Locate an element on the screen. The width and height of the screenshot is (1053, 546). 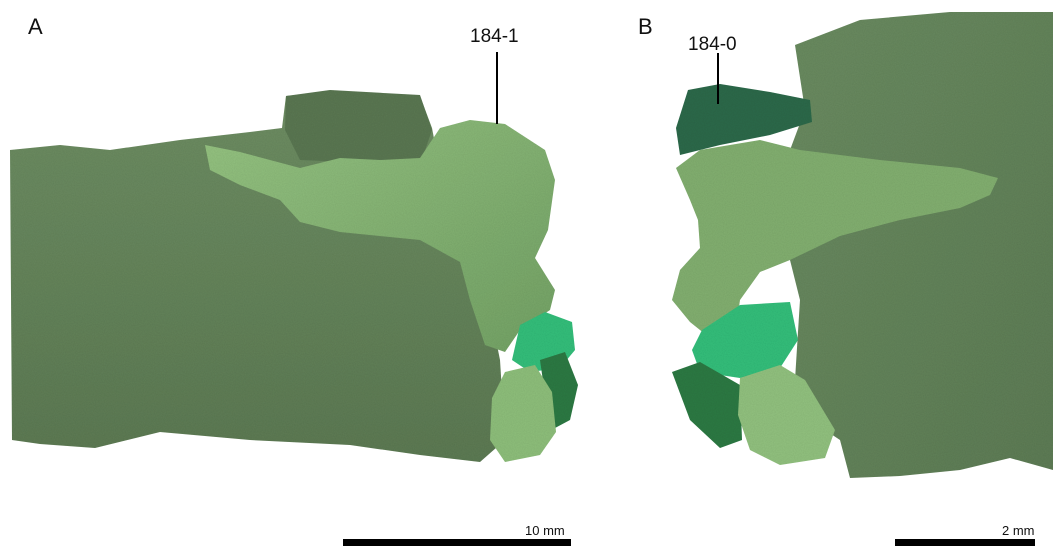
panel-letter-a: A is located at coordinates (35, 26).